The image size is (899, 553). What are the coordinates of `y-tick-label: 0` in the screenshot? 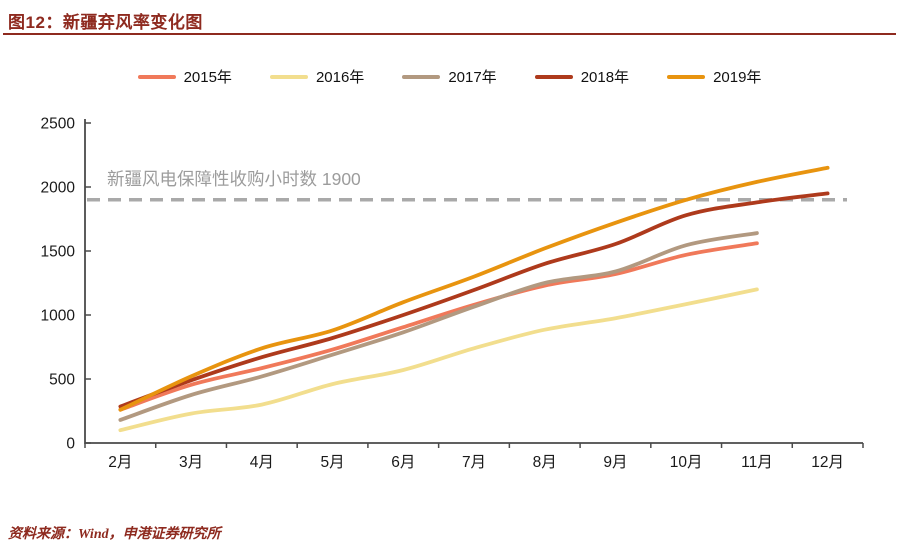 It's located at (70, 444).